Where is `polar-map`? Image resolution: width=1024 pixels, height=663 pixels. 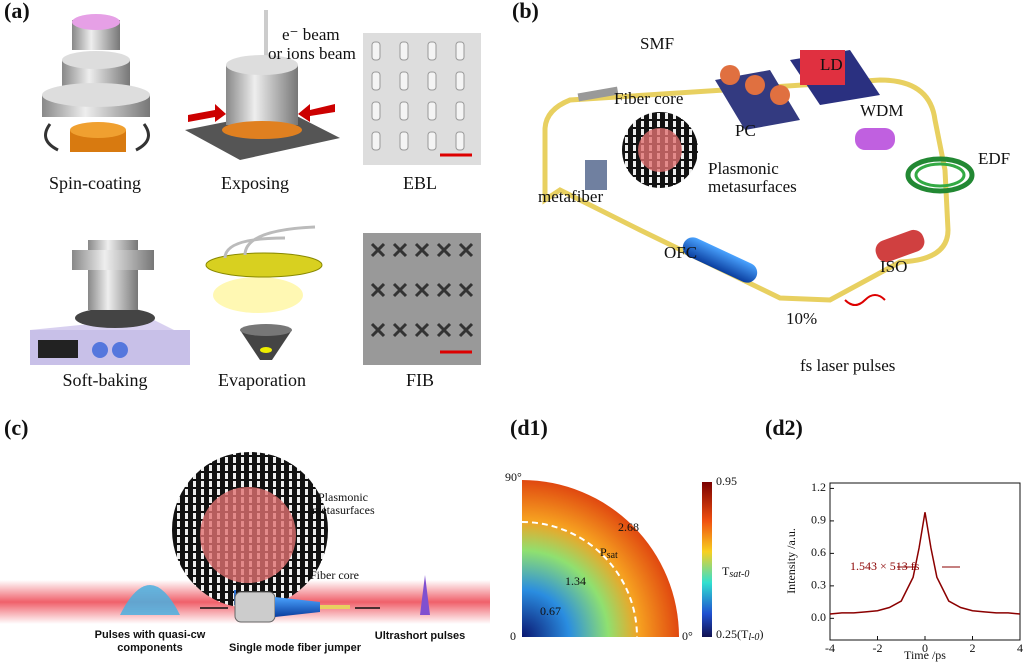
polar-map is located at coordinates (600, 558).